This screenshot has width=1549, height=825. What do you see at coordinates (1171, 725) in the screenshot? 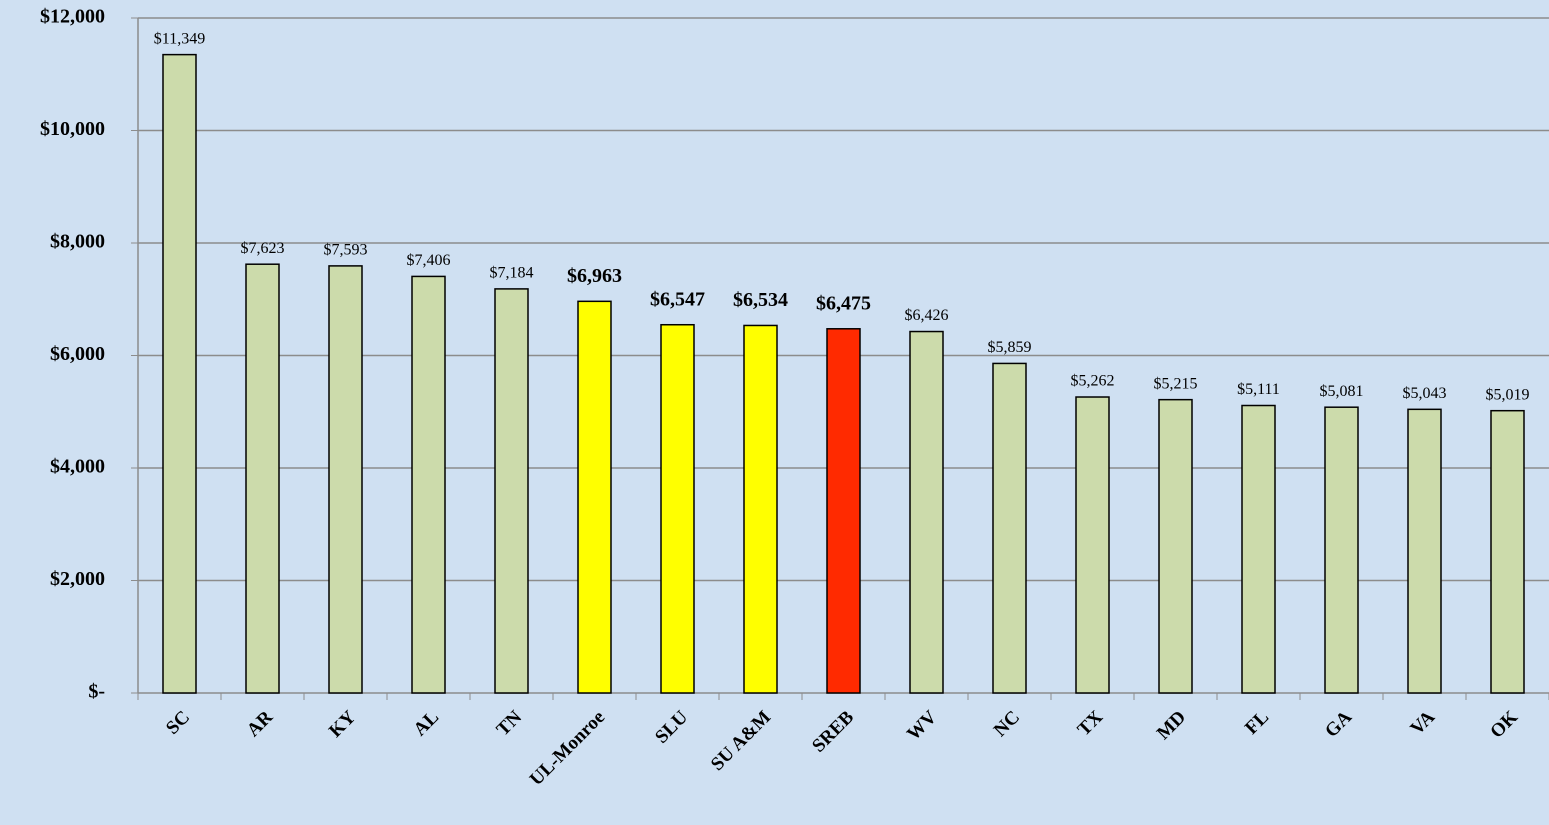
I see `x-tick-label: MD` at bounding box center [1171, 725].